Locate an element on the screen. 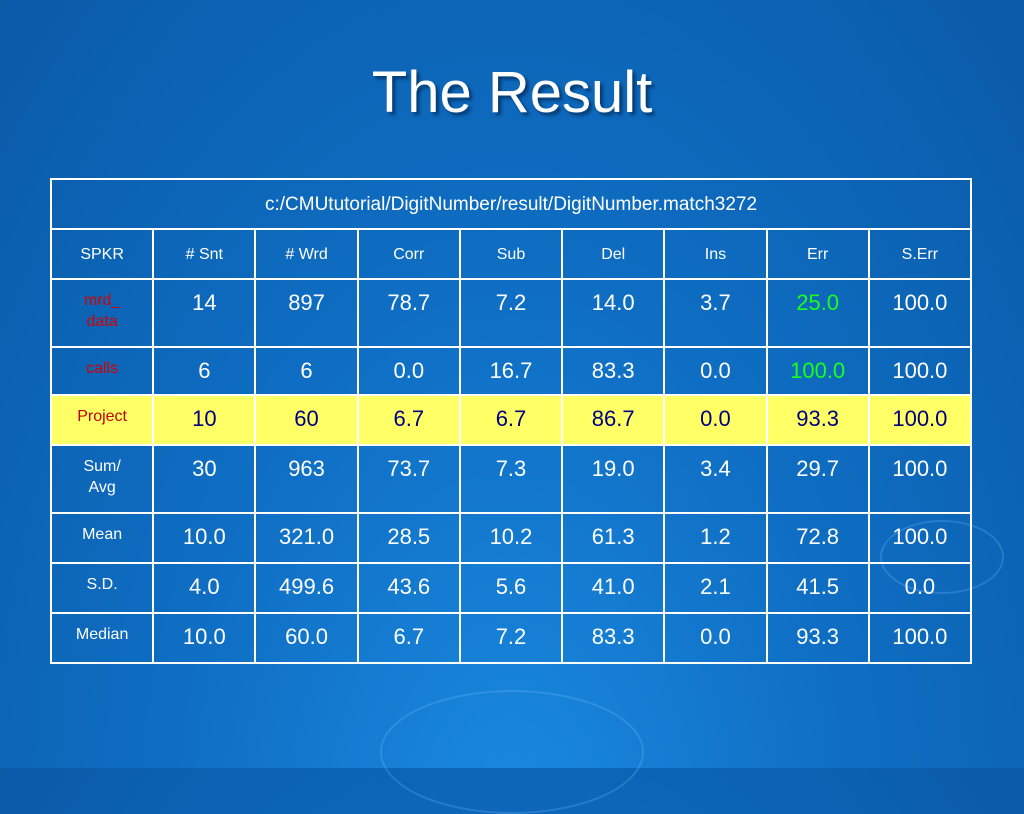  table-row: Mean 10.0 321.0 28.5 10.2 61.3 1.2 72.8 100.0 is located at coordinates (511, 538).